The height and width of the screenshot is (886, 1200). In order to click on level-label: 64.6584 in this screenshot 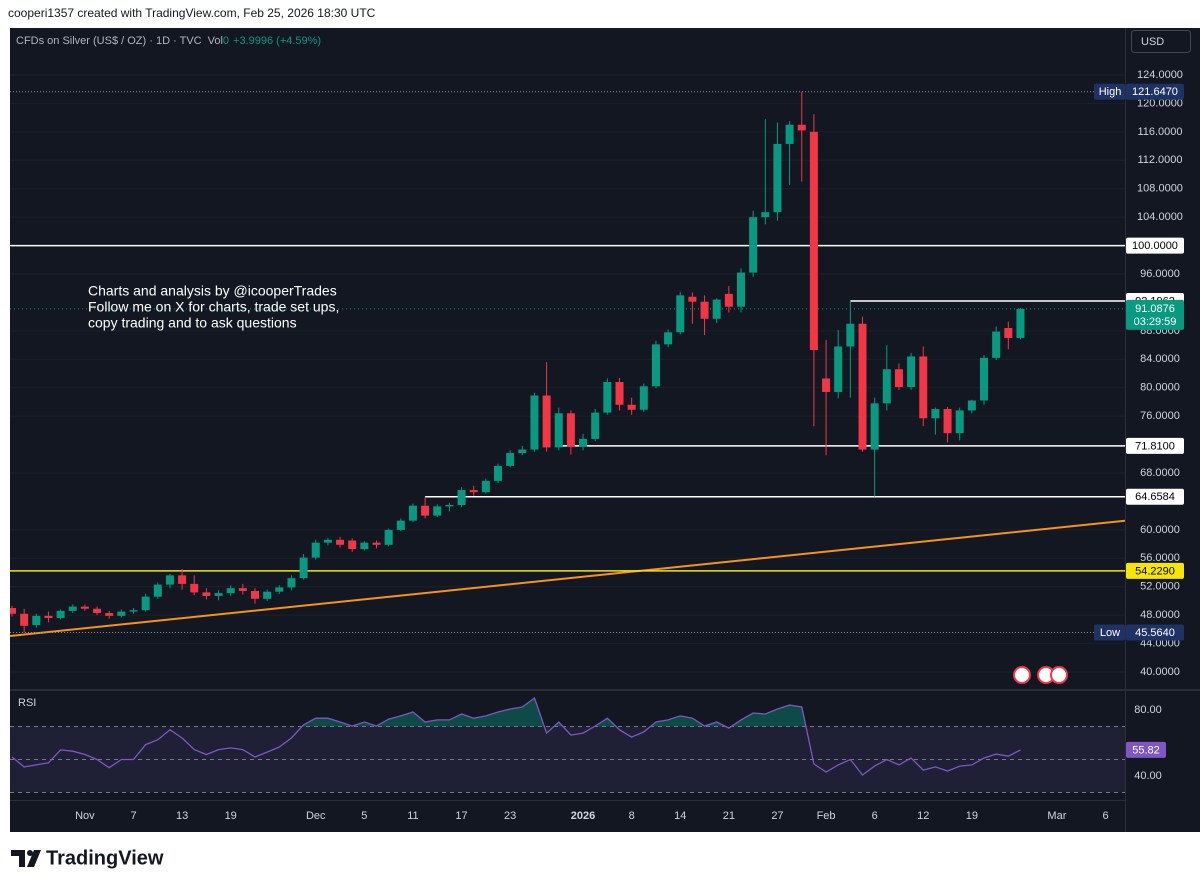, I will do `click(1155, 497)`.